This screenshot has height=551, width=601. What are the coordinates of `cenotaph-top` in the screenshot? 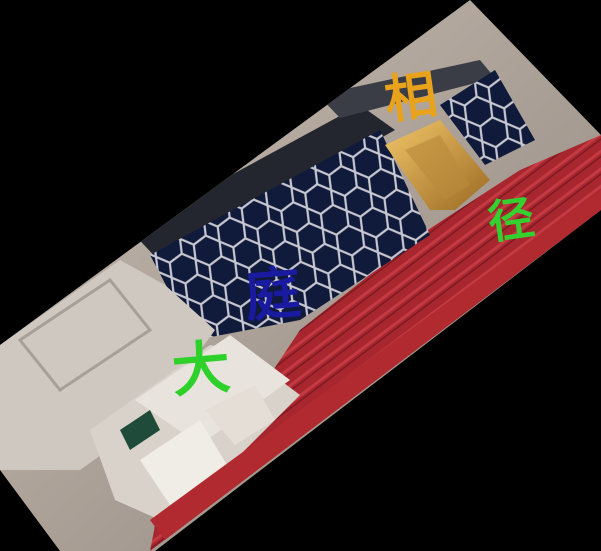 It's located at (212, 390).